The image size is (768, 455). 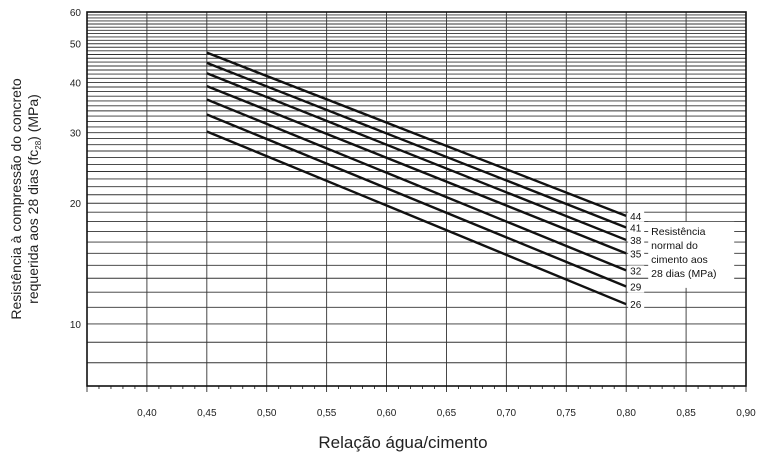 I want to click on y-tick-label: 40, so click(x=76, y=84).